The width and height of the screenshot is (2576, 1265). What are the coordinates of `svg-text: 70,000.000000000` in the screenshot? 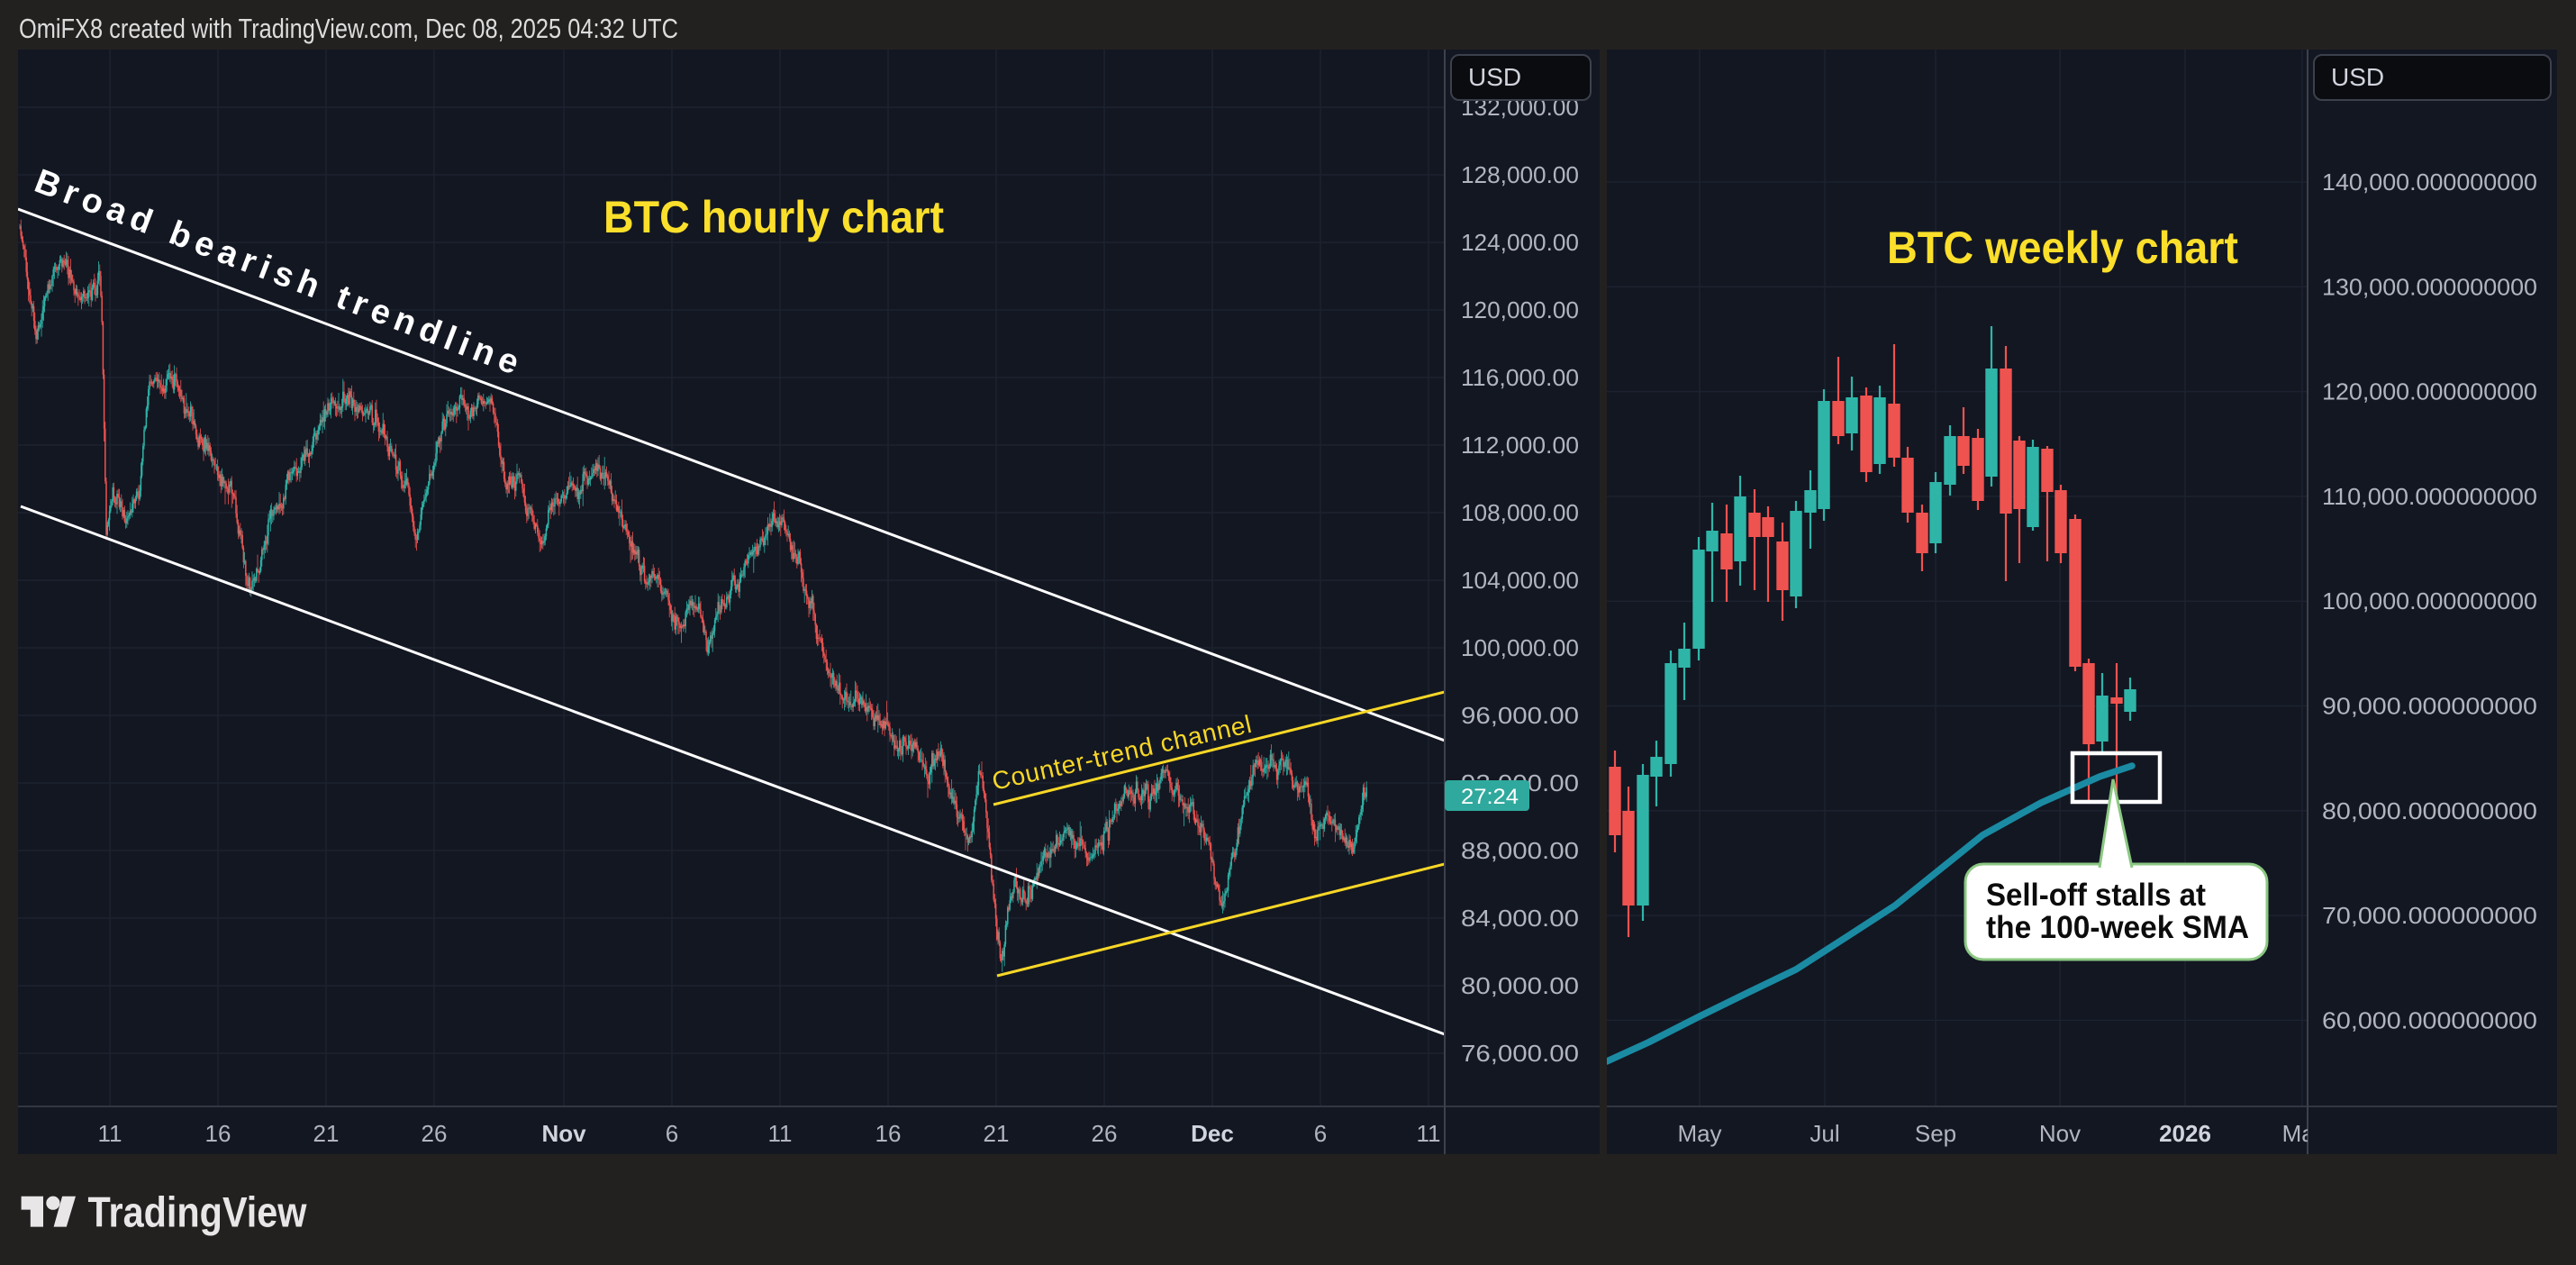 It's located at (2429, 915).